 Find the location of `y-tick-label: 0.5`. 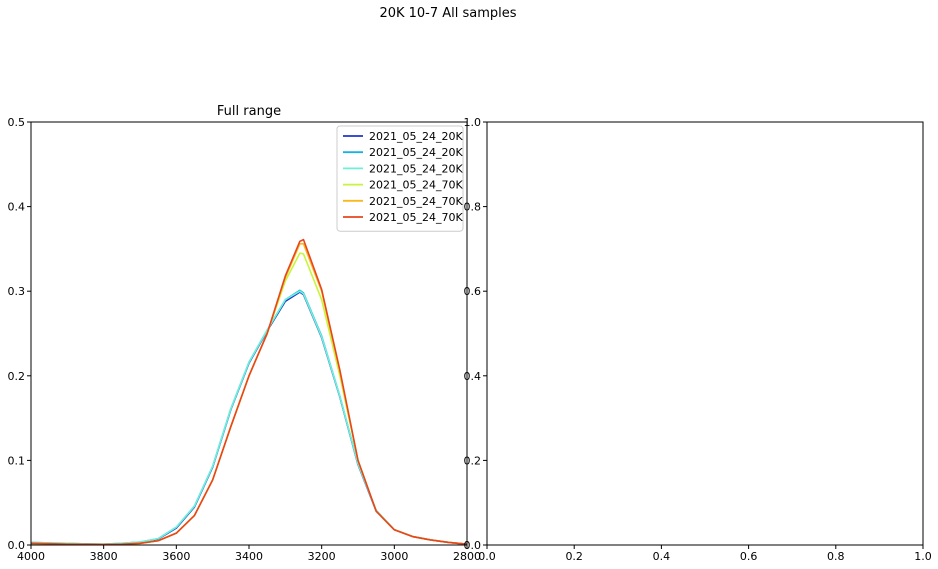

y-tick-label: 0.5 is located at coordinates (17, 122).